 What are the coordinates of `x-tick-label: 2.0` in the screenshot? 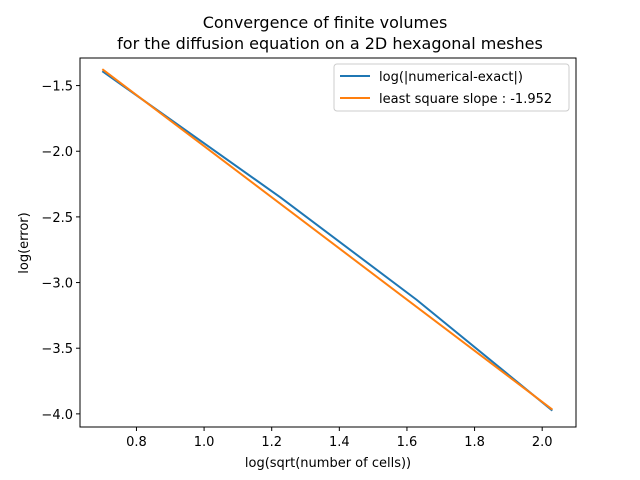 It's located at (542, 442).